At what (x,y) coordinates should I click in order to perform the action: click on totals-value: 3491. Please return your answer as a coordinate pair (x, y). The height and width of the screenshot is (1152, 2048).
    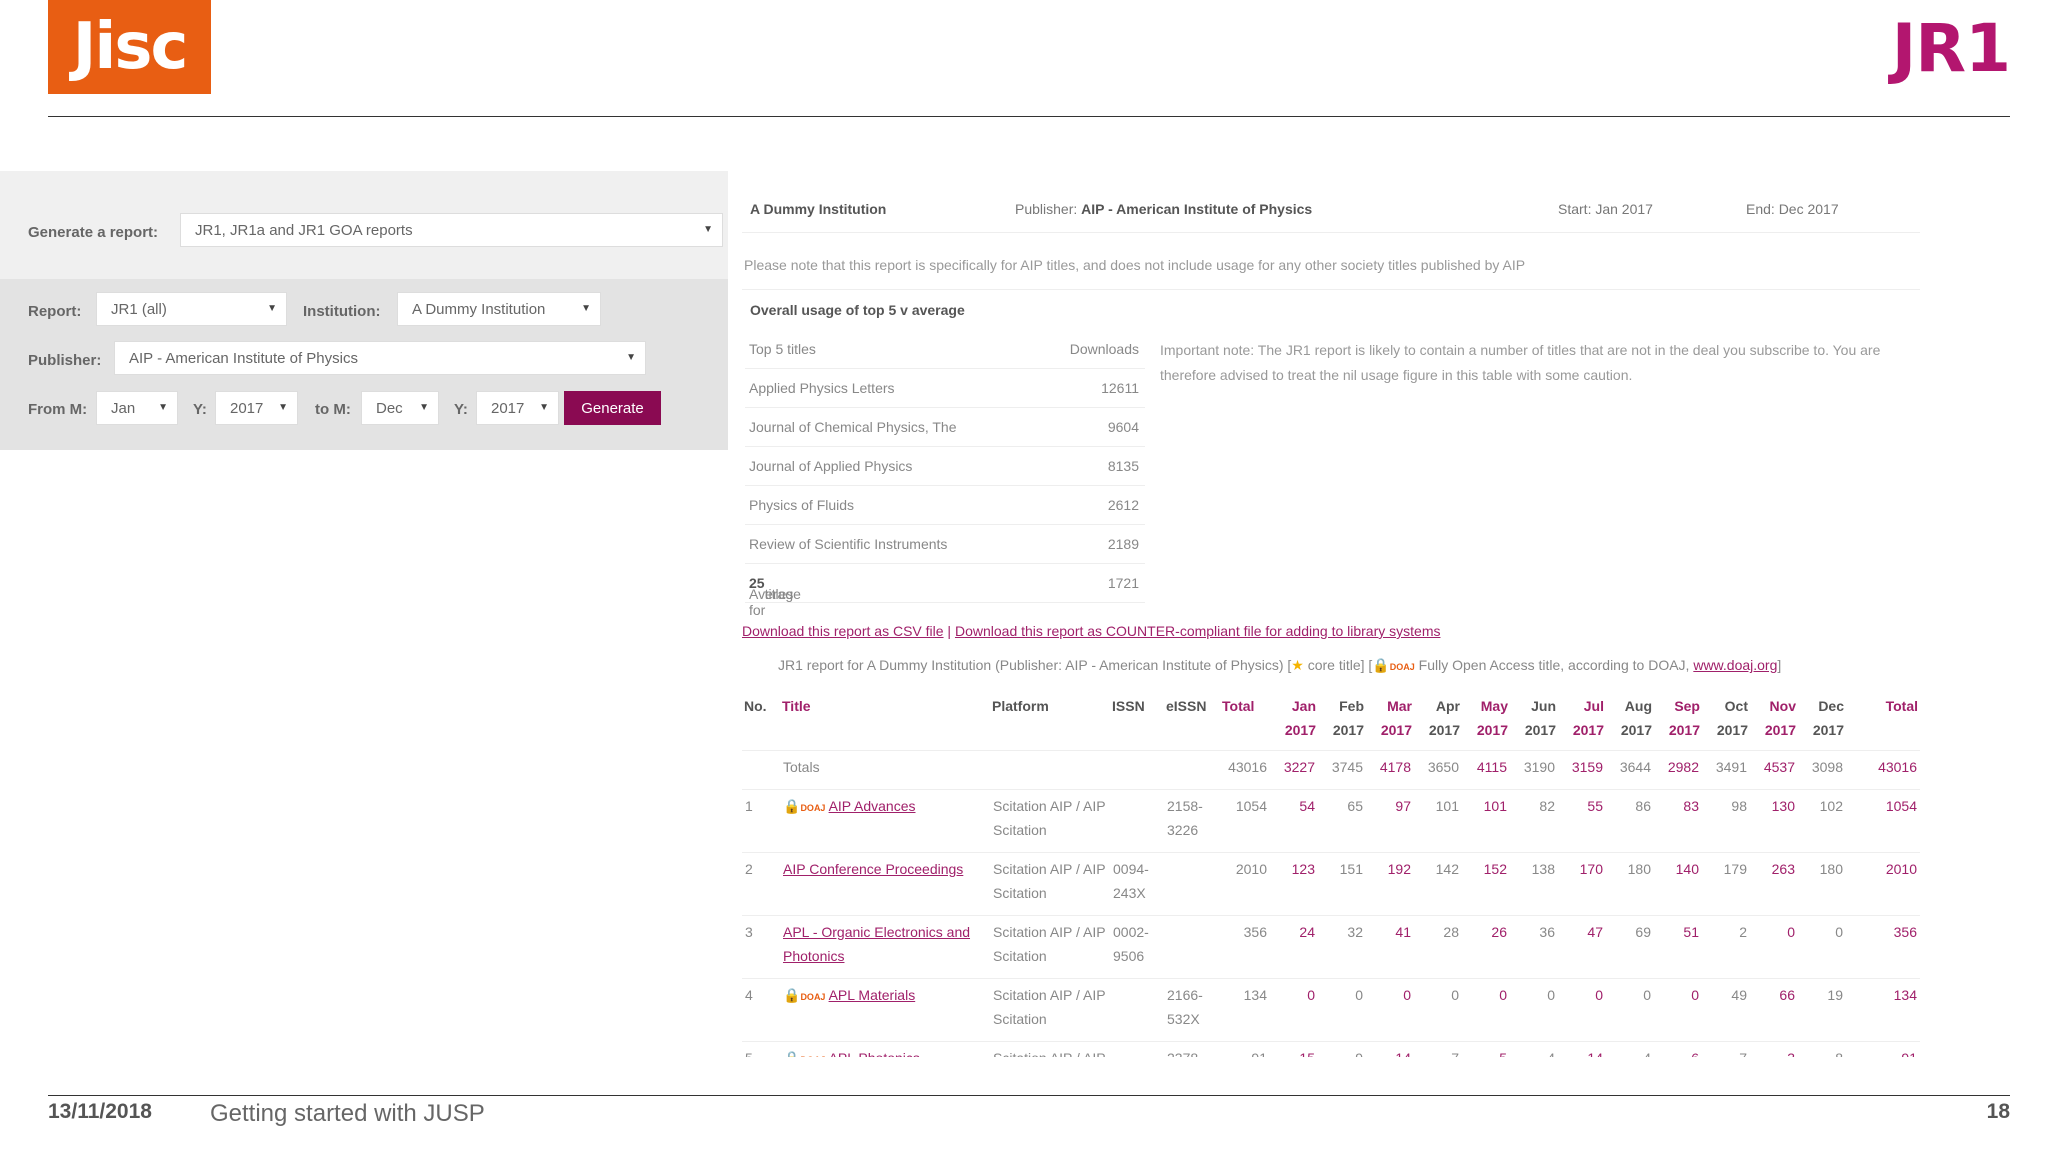
    Looking at the image, I should click on (1726, 770).